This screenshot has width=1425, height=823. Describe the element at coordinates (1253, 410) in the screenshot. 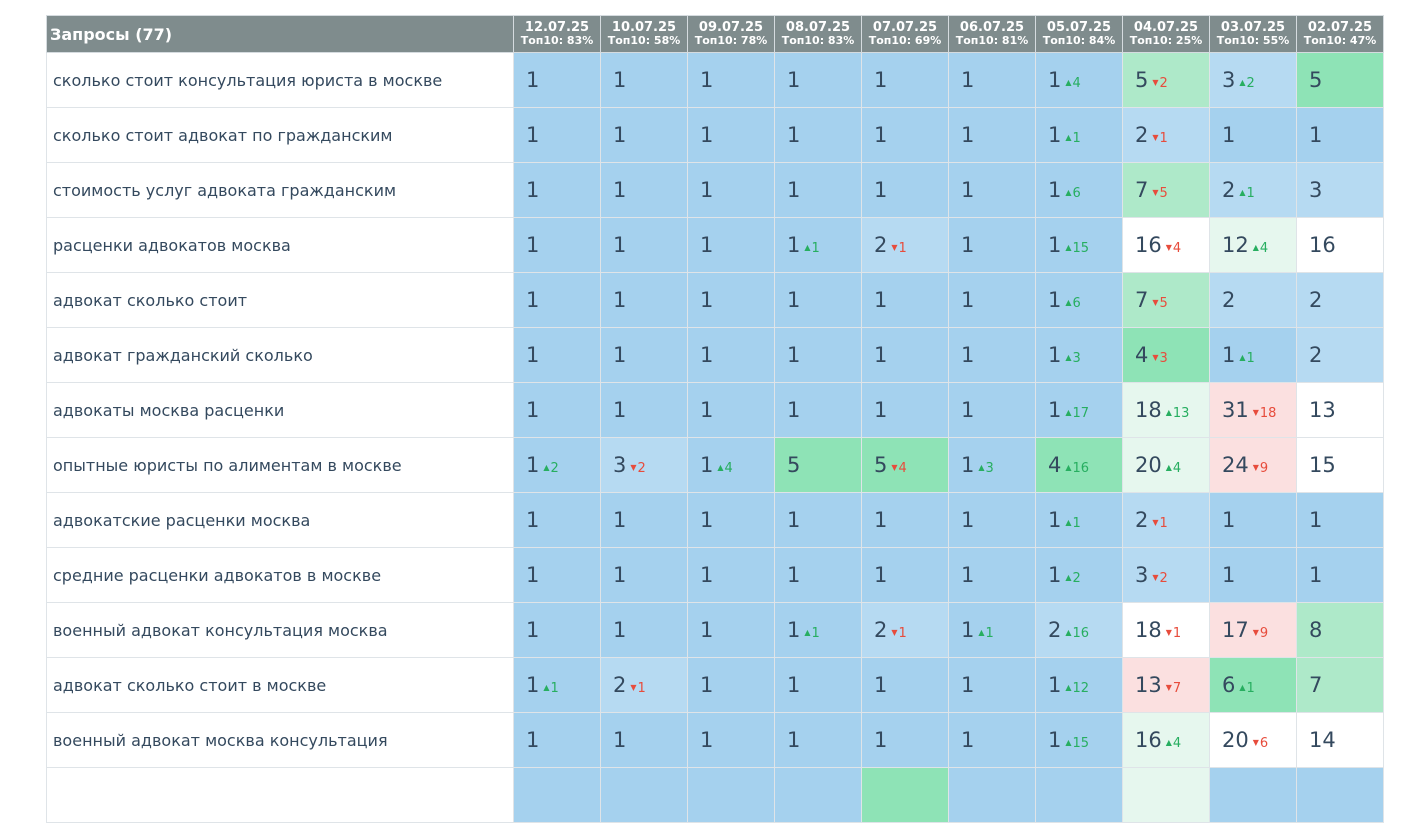

I see `position-cell: 31 ▼18` at that location.